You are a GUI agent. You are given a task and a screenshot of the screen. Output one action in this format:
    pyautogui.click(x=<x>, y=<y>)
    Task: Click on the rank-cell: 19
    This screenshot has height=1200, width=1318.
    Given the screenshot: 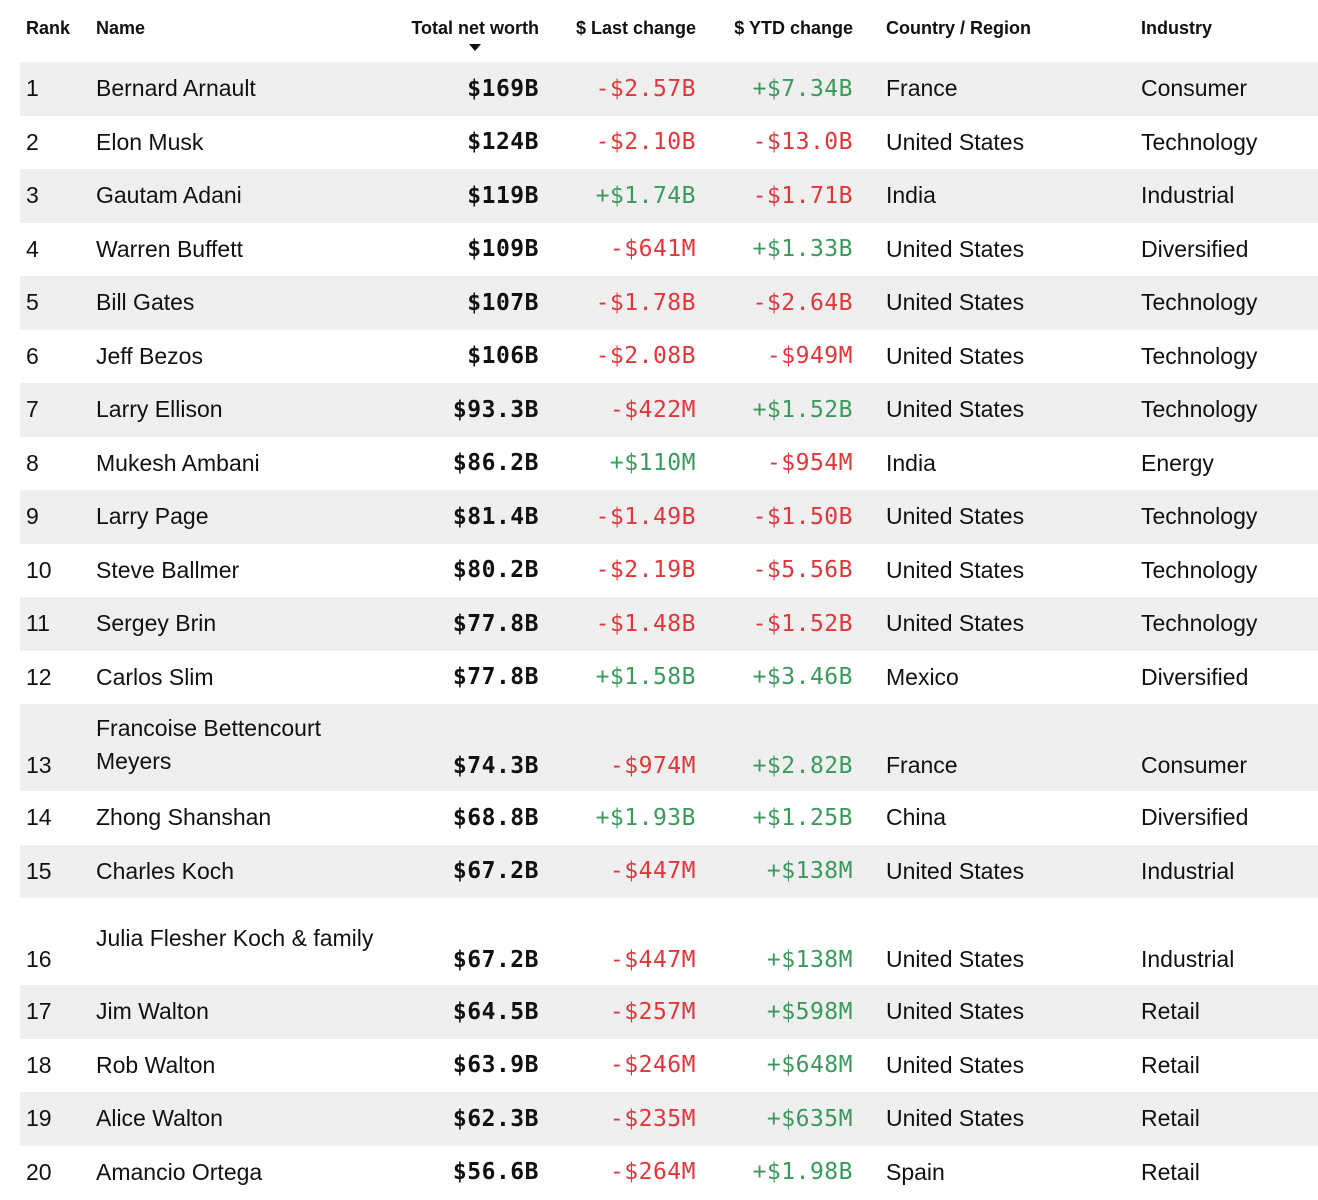 What is the action you would take?
    pyautogui.click(x=39, y=1118)
    